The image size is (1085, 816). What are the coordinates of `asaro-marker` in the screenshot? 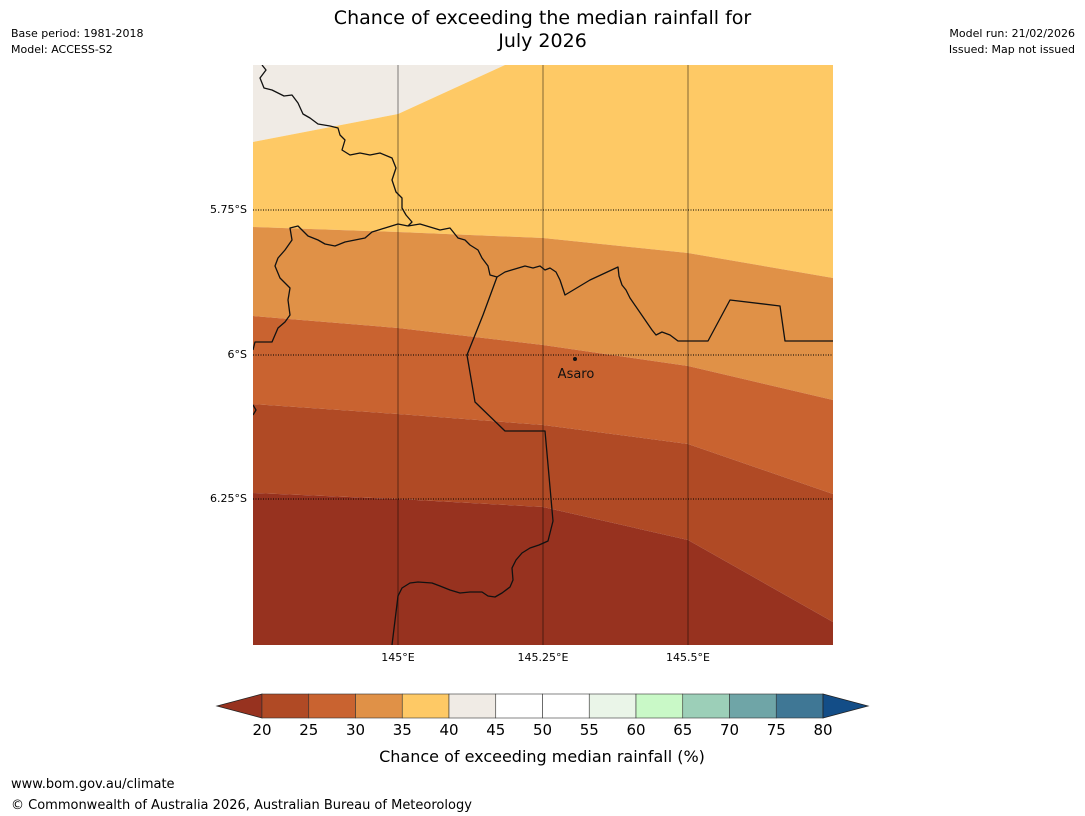 It's located at (575, 359).